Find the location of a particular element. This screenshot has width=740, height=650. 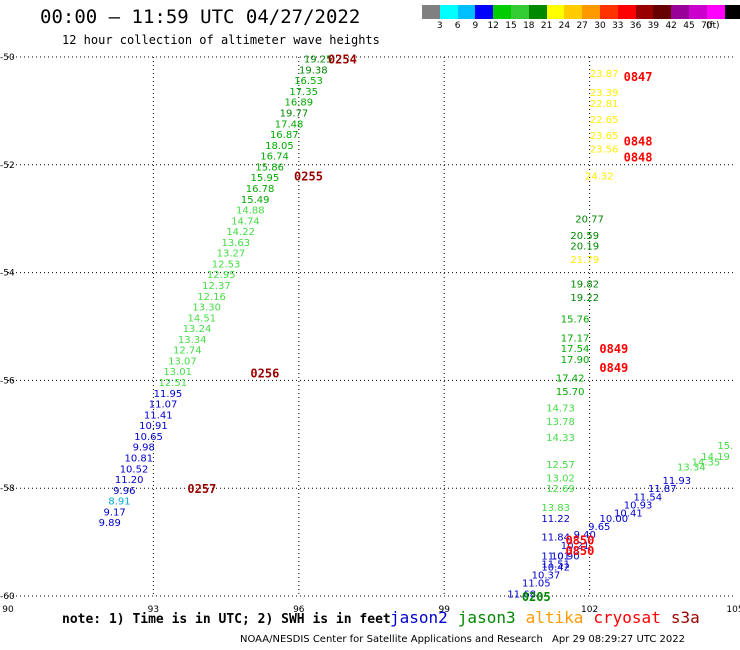

colorbar-tick-label: 3 is located at coordinates (439, 26).